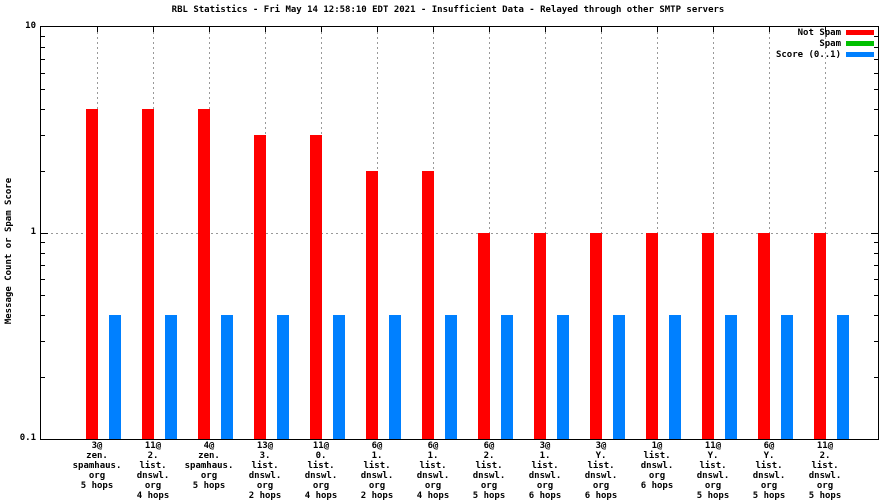 This screenshot has width=896, height=504. Describe the element at coordinates (30, 26) in the screenshot. I see `y-tick-label: 10` at that location.